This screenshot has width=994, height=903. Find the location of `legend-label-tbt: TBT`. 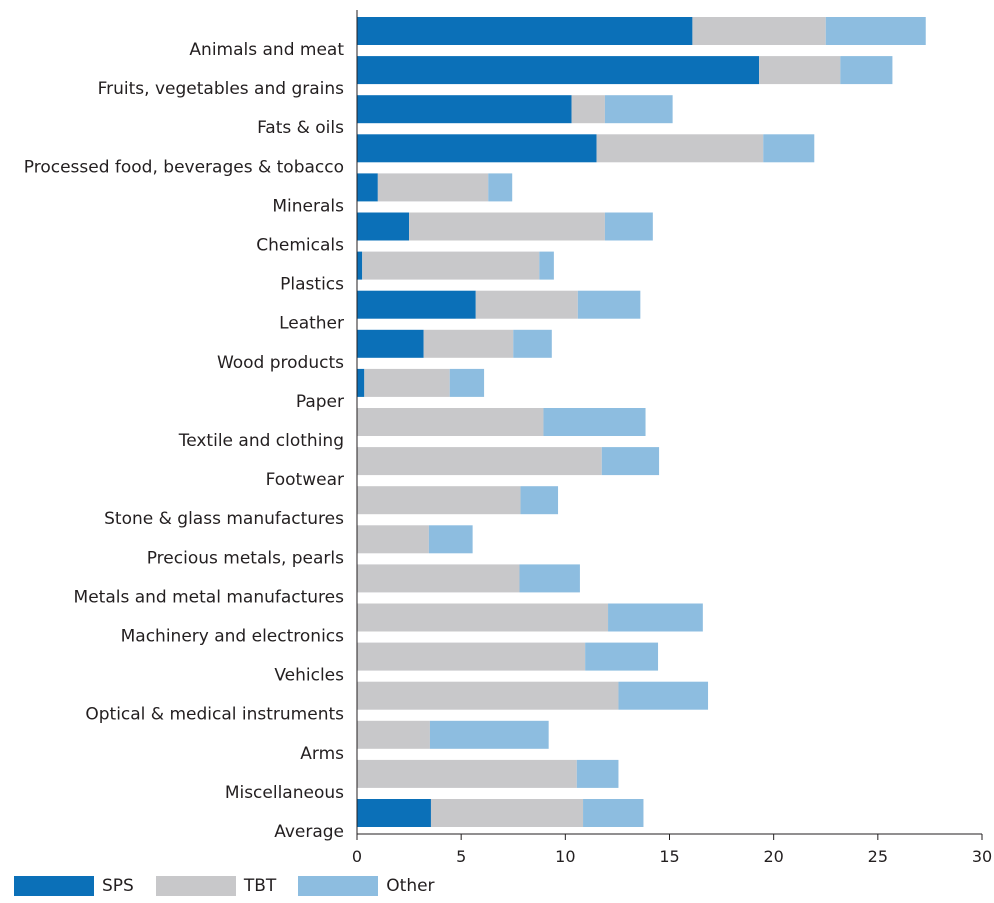

legend-label-tbt: TBT is located at coordinates (260, 886).